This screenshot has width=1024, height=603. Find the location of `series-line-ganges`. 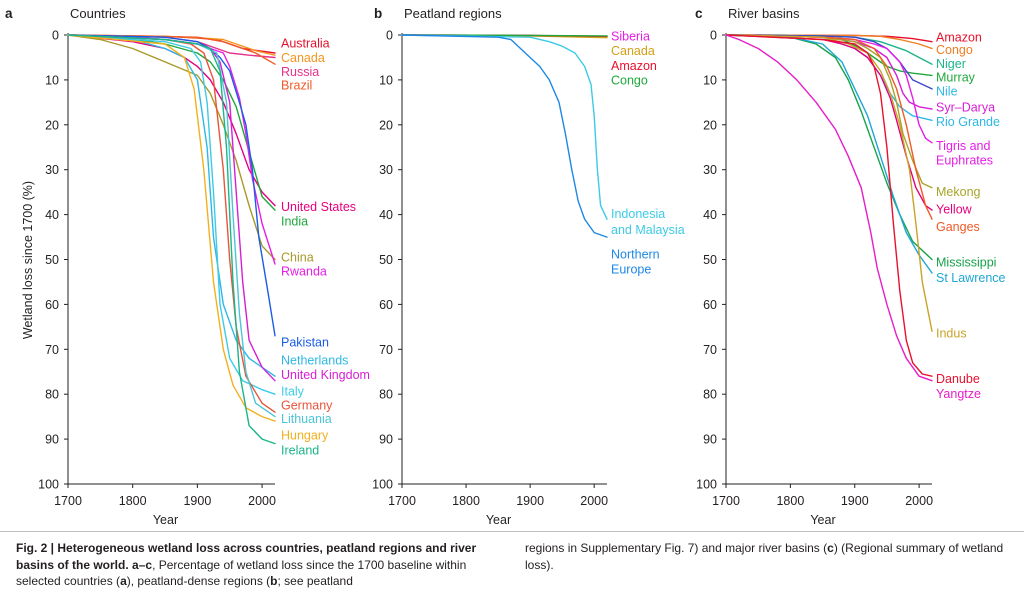

series-line-ganges is located at coordinates (829, 127).